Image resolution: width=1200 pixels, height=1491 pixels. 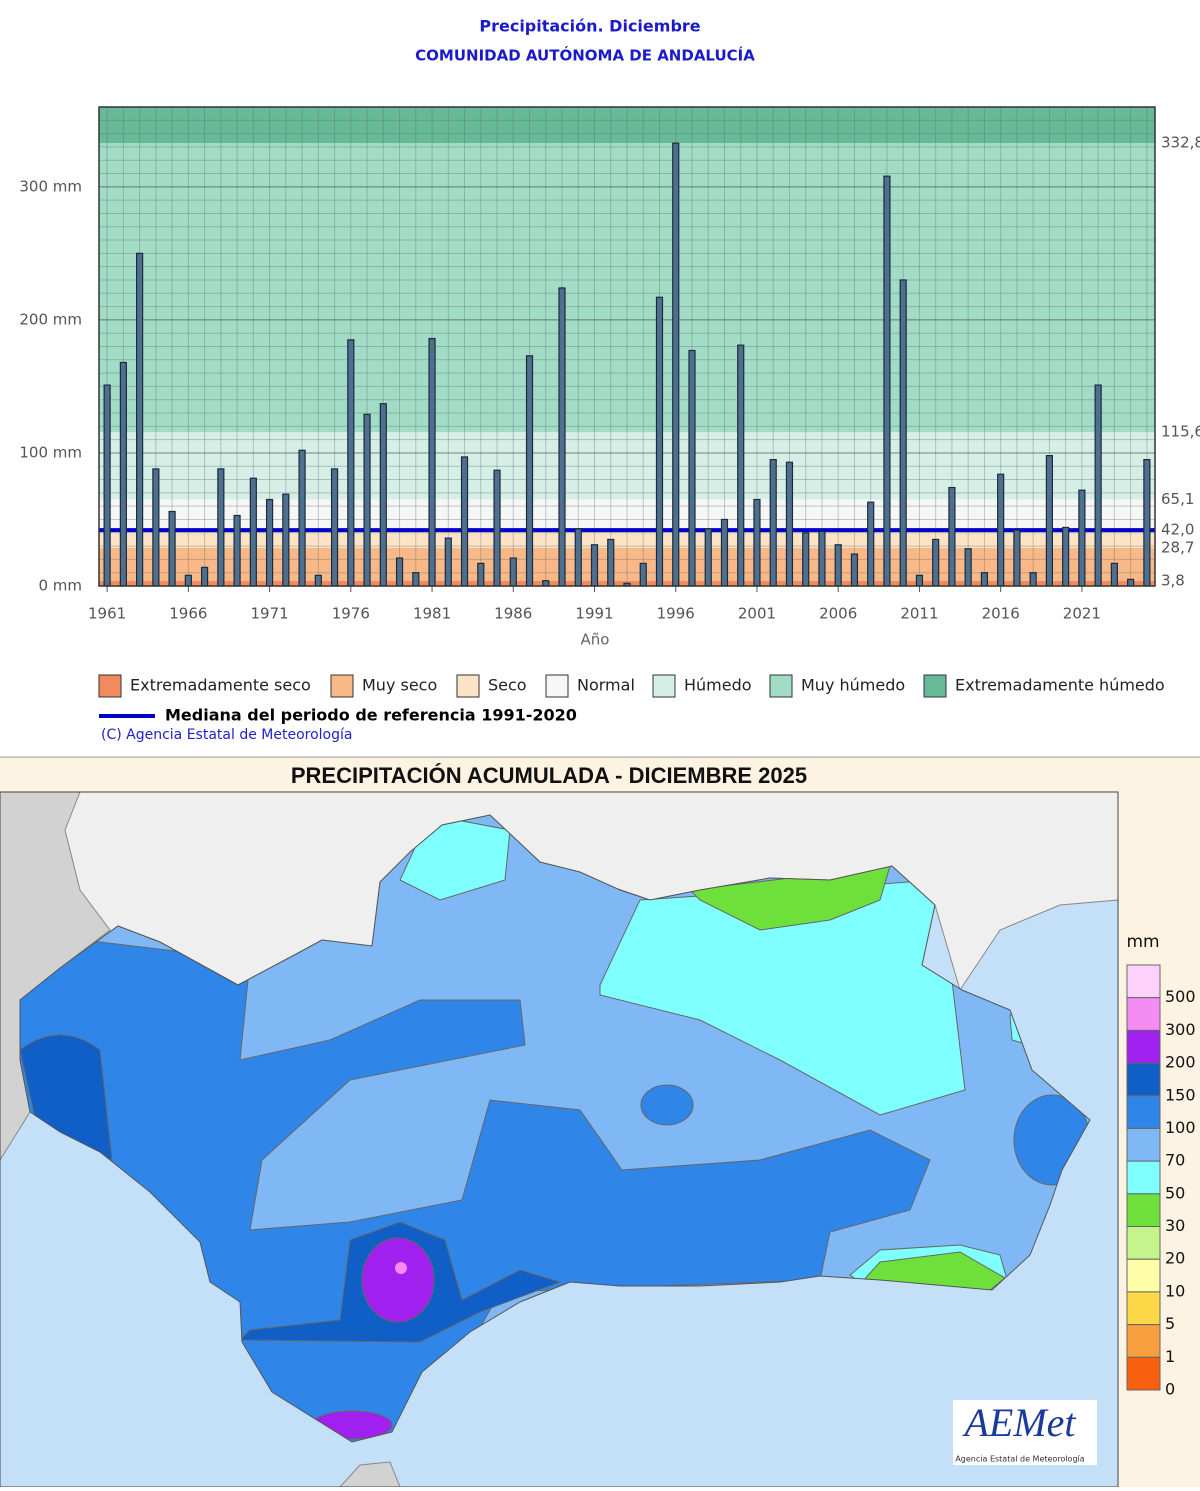 I want to click on x-tick-label: 2006, so click(x=838, y=614).